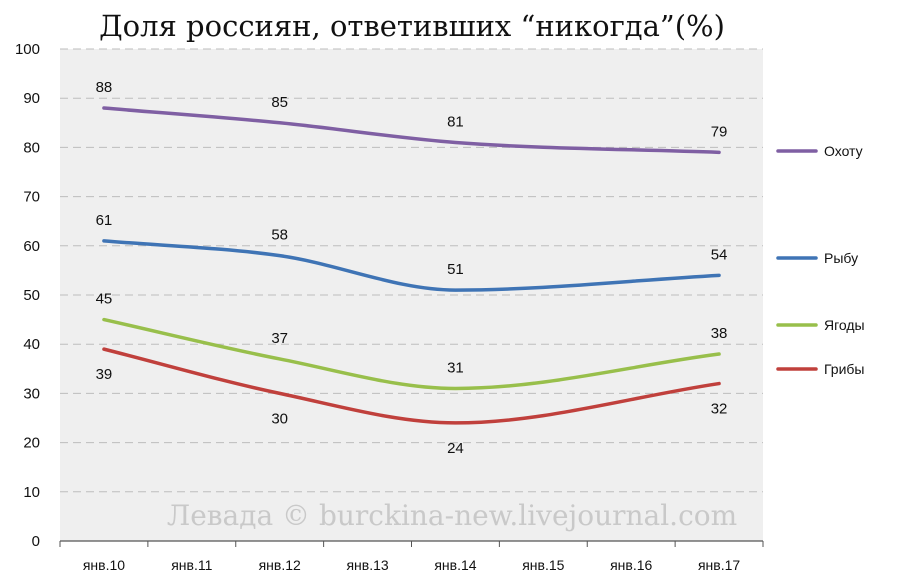 This screenshot has height=588, width=900. What do you see at coordinates (543, 565) in the screenshot?
I see `x-tick-label: янв.15` at bounding box center [543, 565].